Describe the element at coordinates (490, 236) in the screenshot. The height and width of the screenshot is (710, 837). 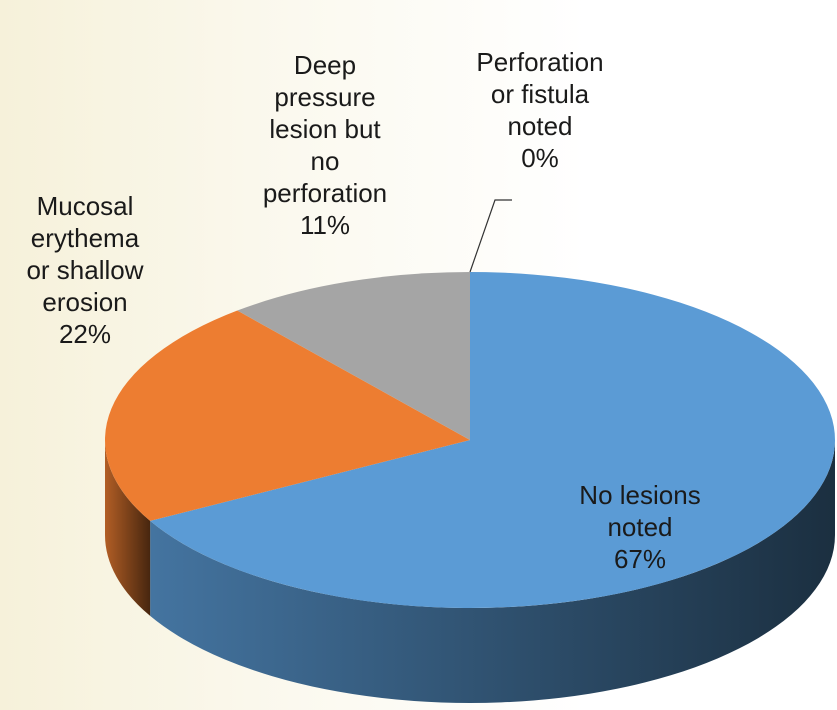
I see `leader-line` at that location.